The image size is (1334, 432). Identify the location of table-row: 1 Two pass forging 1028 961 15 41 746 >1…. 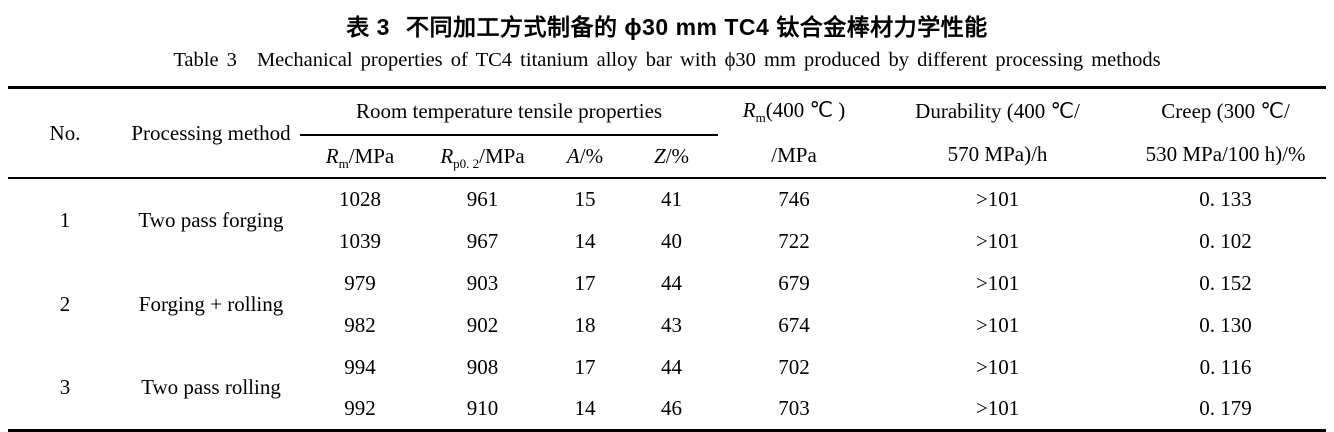
(667, 205).